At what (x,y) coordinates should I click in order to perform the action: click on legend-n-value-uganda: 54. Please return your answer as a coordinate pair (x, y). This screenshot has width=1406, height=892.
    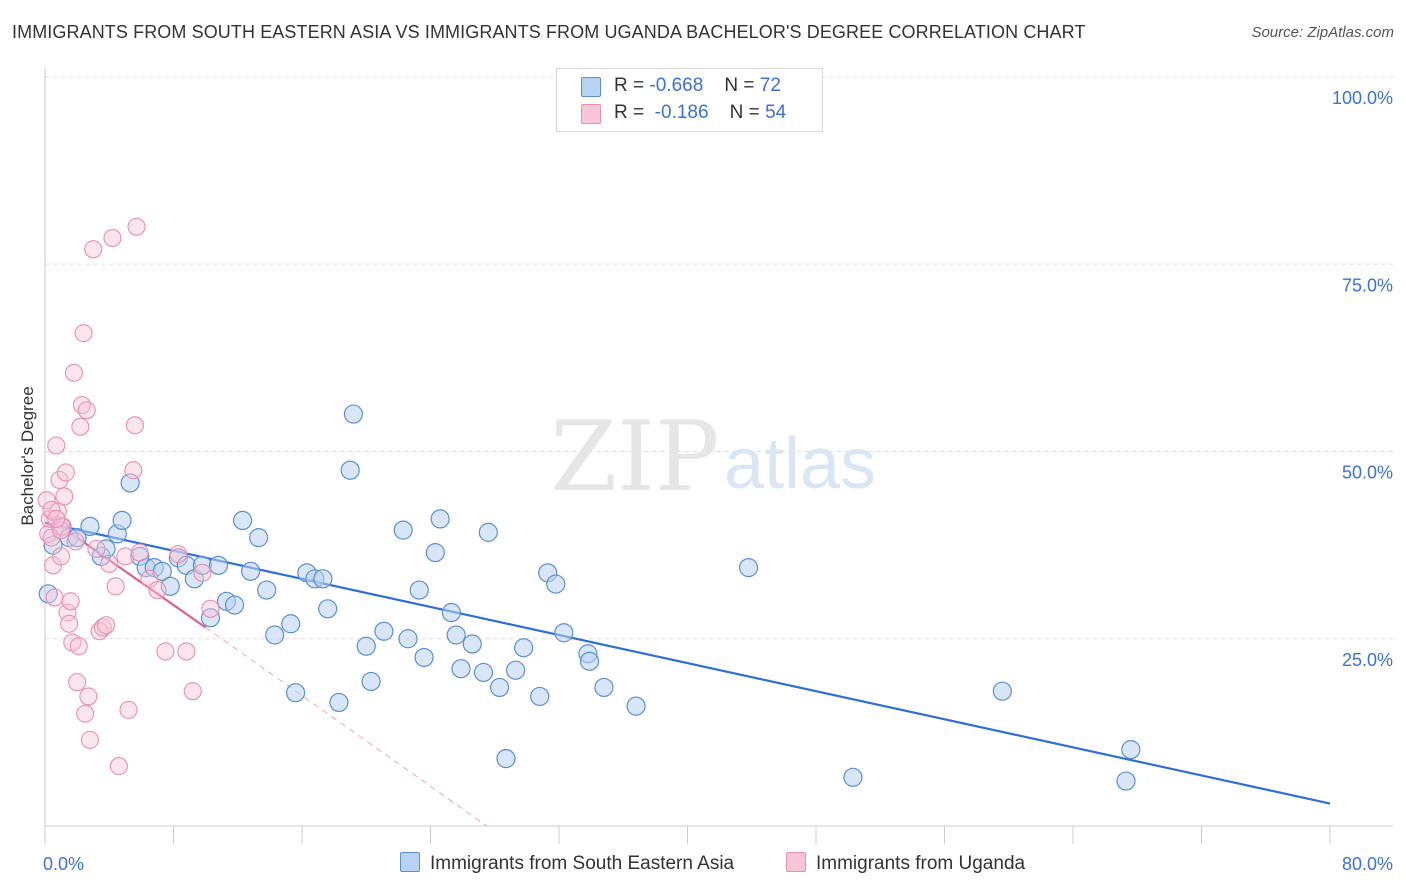
    Looking at the image, I should click on (776, 112).